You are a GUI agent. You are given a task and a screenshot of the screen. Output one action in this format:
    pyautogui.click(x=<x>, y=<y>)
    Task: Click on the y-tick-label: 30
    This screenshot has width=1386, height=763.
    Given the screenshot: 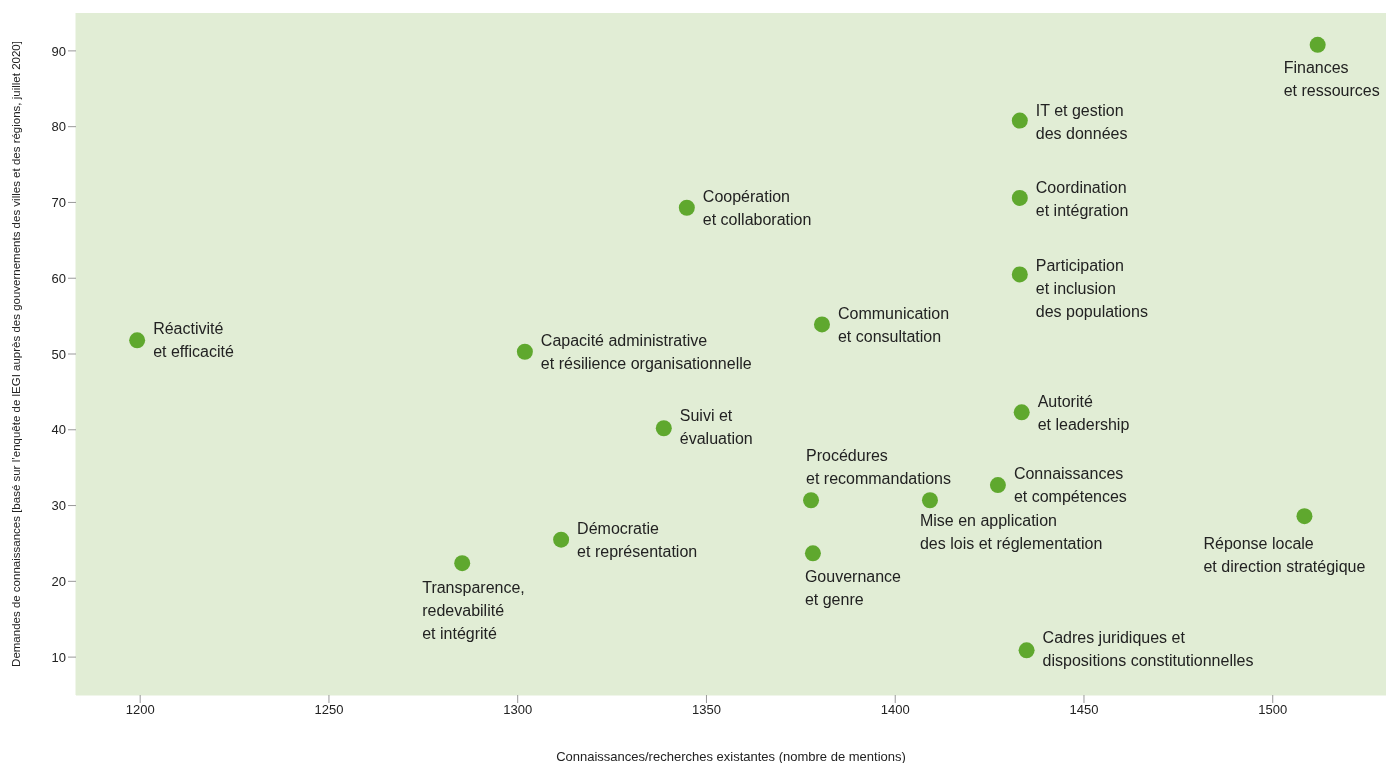 What is the action you would take?
    pyautogui.click(x=58, y=506)
    